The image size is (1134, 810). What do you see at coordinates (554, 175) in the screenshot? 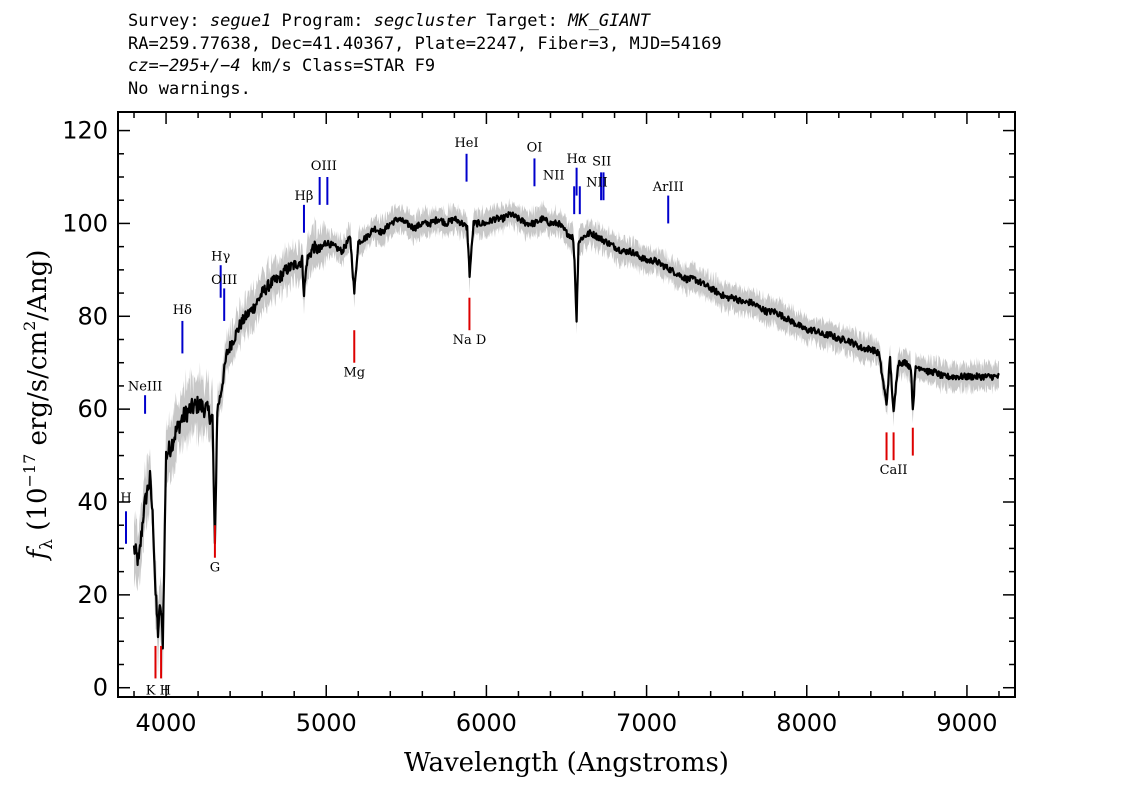
I see `line-marker-label-10: NII` at bounding box center [554, 175].